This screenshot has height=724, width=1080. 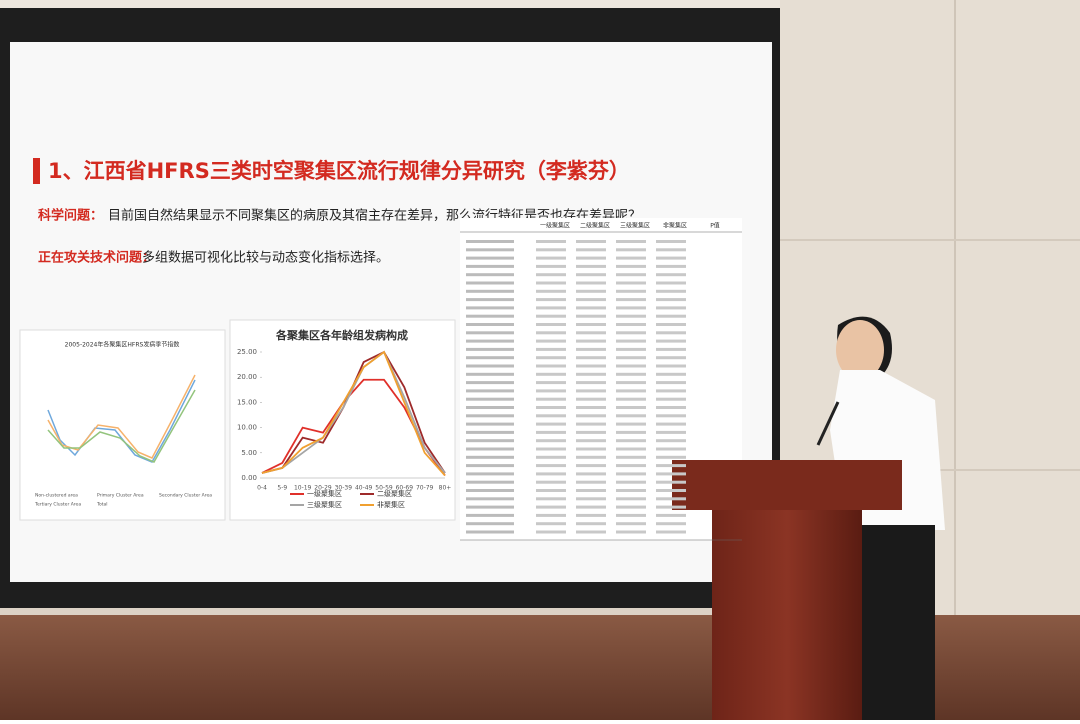 What do you see at coordinates (56, 496) in the screenshot?
I see `left-legend: Non-clustered area` at bounding box center [56, 496].